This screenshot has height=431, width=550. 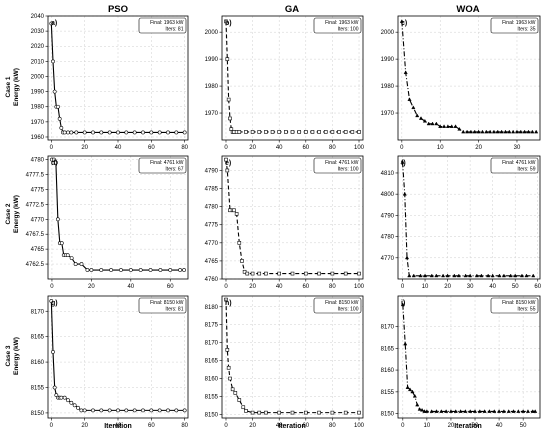 What do you see at coordinates (447, 287) in the screenshot?
I see `x-tick-label: 20` at bounding box center [447, 287].